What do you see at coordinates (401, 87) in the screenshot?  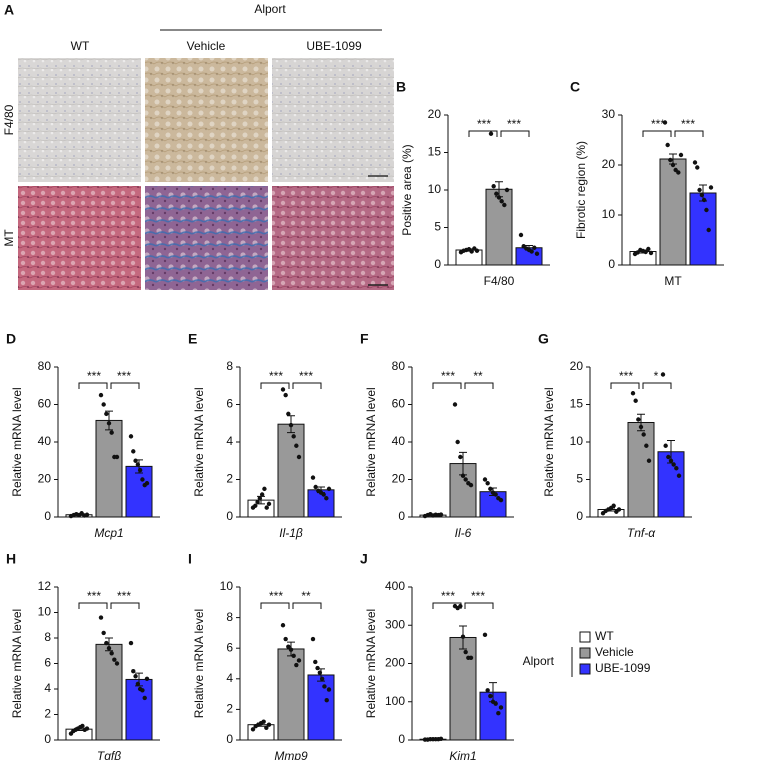 I see `panel-letter: B` at bounding box center [401, 87].